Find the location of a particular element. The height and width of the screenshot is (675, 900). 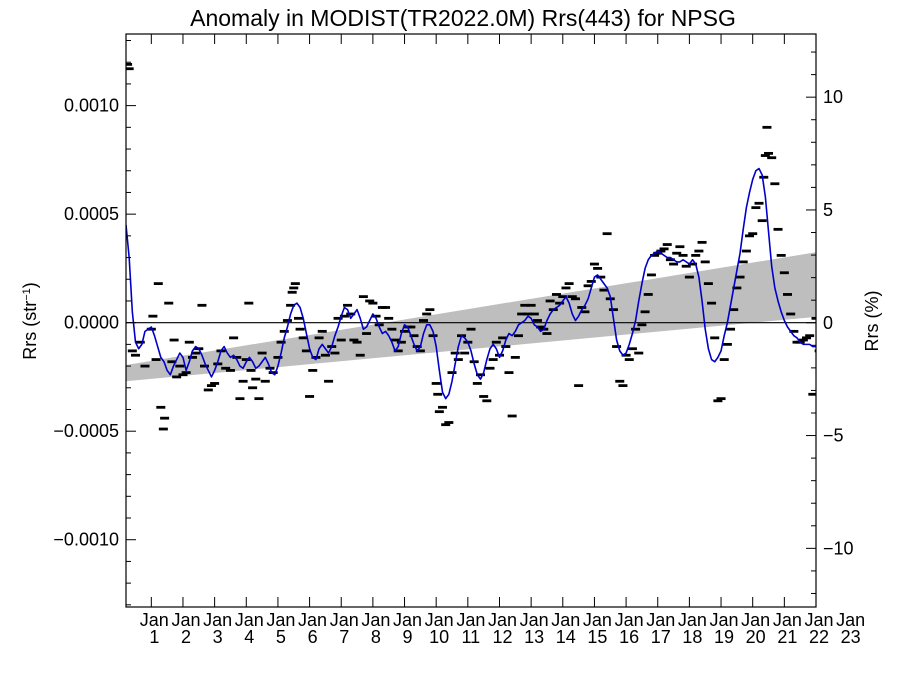

x-tick-label-year: 6 is located at coordinates (313, 637).